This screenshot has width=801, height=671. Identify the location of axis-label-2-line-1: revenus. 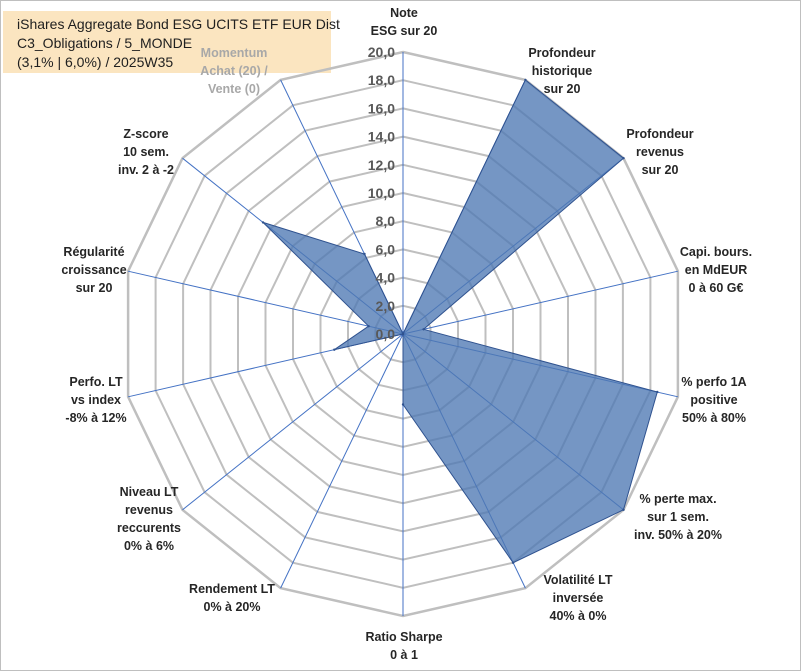
(660, 152).